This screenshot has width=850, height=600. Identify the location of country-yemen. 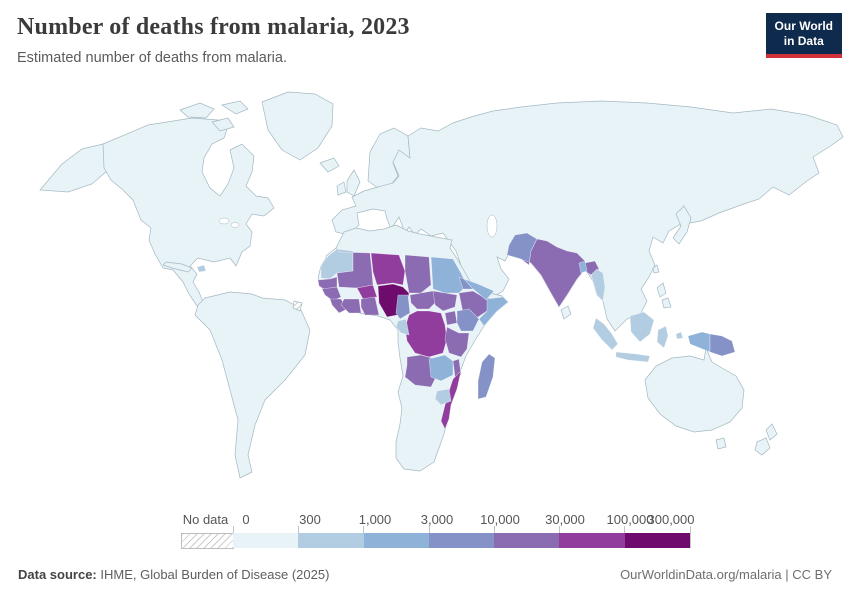
(479, 289).